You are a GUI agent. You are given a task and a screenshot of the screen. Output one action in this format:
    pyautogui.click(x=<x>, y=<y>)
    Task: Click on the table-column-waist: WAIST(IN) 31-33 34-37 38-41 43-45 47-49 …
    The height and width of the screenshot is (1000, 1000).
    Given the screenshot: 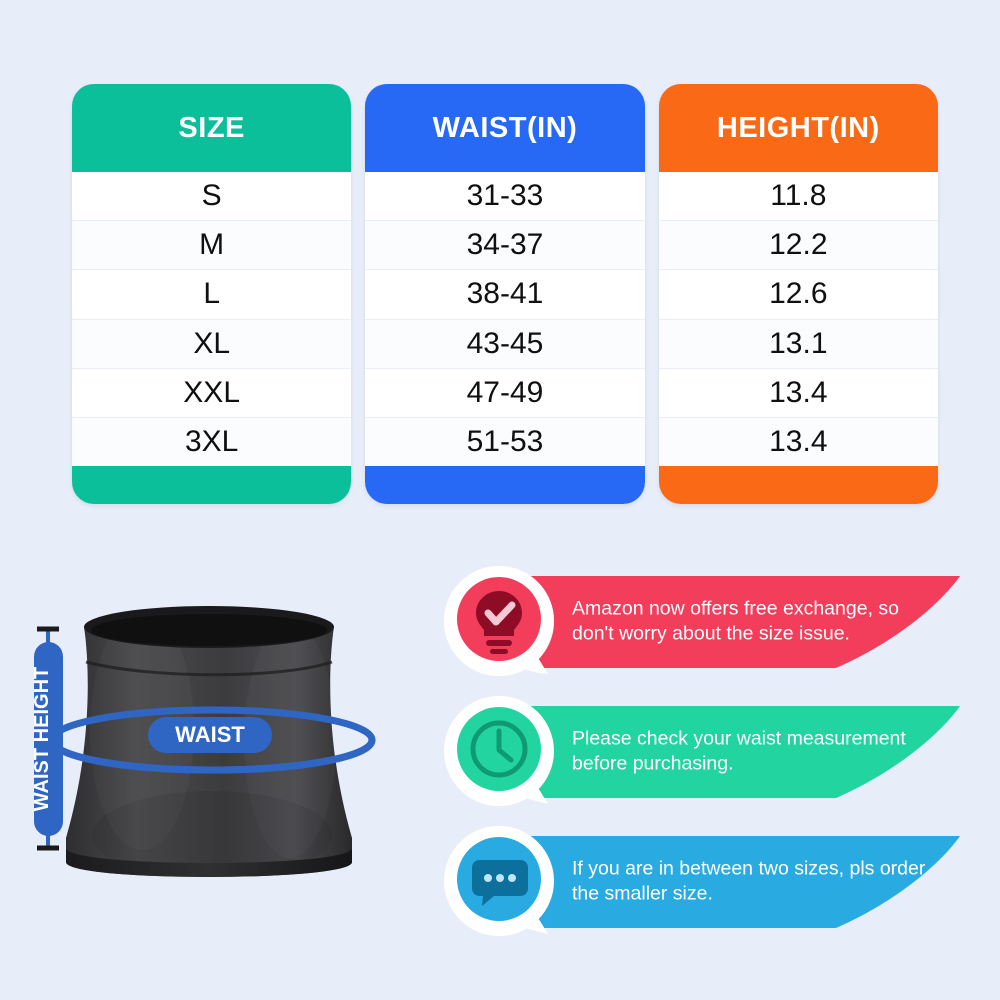 What is the action you would take?
    pyautogui.click(x=505, y=294)
    